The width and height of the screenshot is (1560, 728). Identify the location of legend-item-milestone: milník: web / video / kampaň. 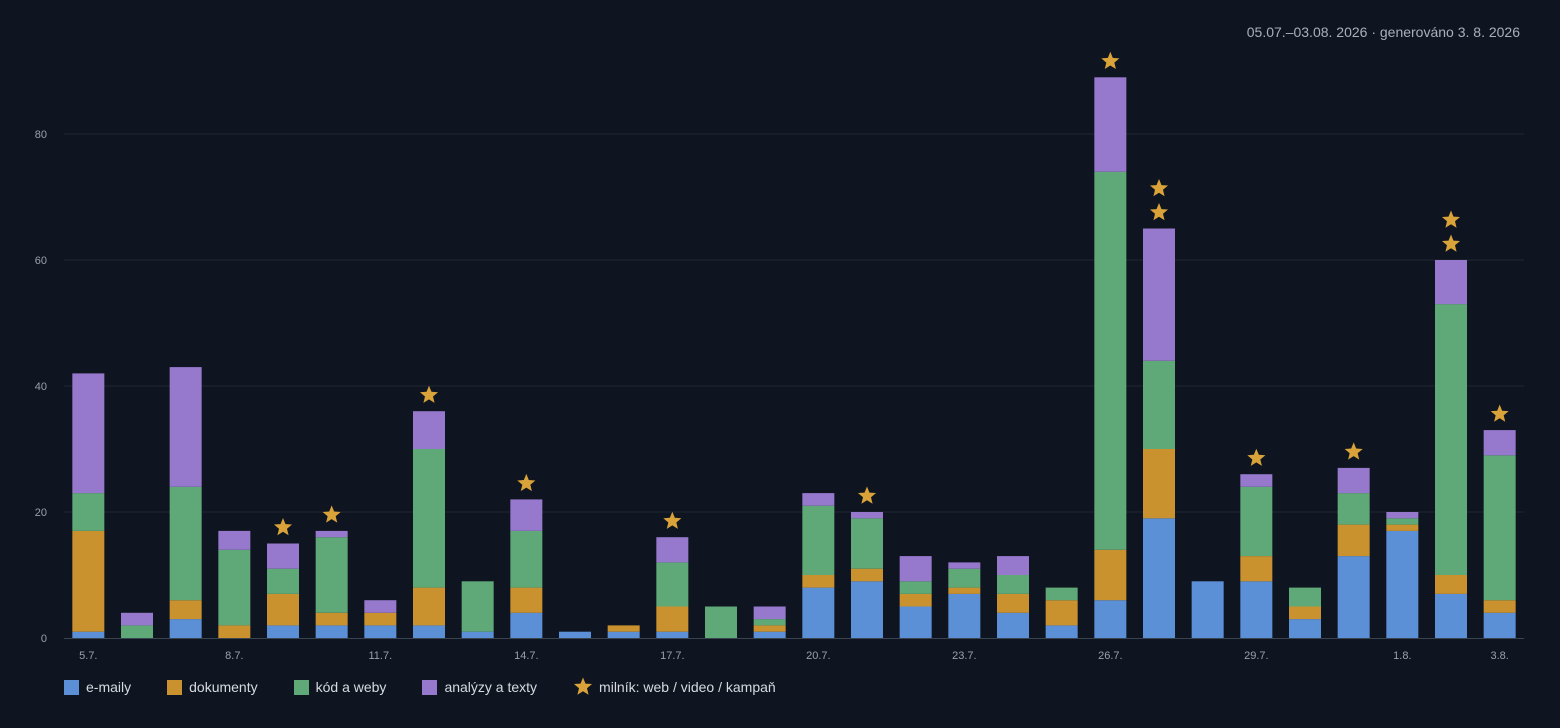
(674, 687).